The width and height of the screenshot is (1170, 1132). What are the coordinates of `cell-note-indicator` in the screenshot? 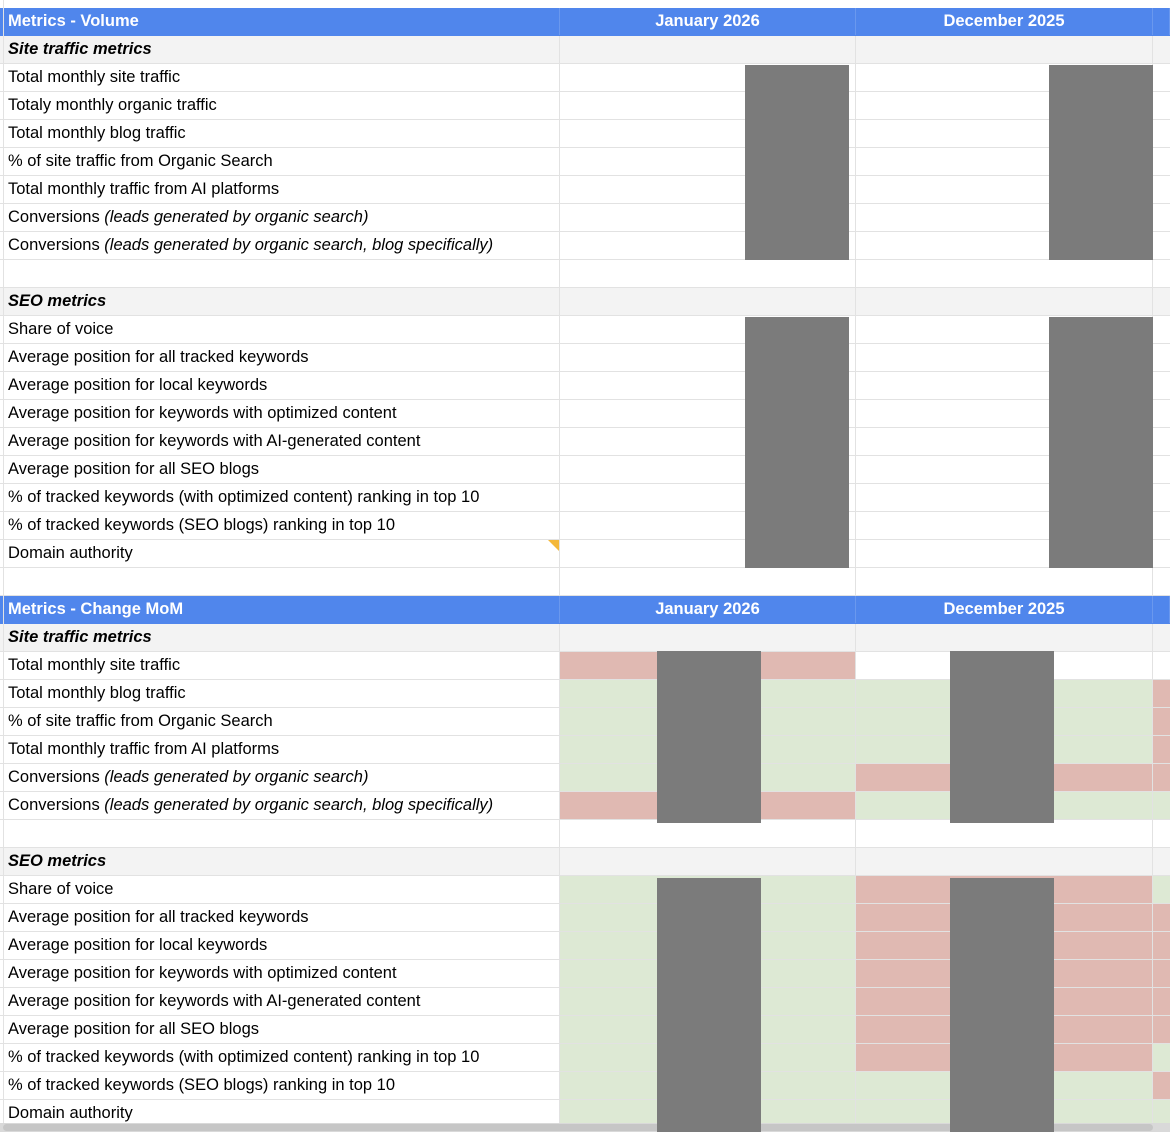 It's located at (553, 545).